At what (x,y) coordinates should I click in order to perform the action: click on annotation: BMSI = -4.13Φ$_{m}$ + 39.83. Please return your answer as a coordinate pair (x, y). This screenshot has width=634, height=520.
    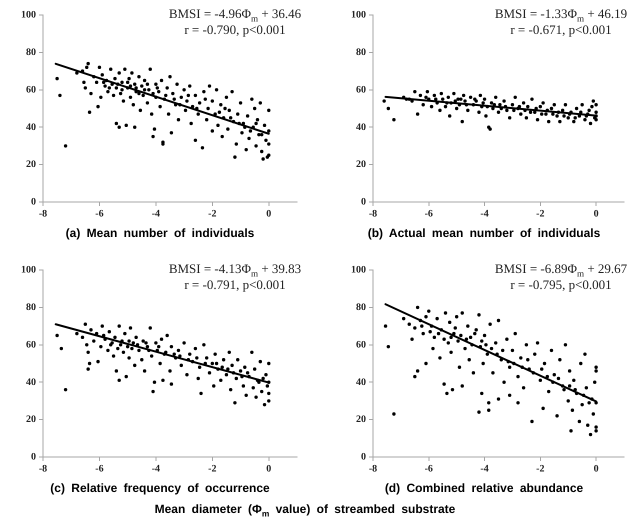
    Looking at the image, I should click on (235, 270).